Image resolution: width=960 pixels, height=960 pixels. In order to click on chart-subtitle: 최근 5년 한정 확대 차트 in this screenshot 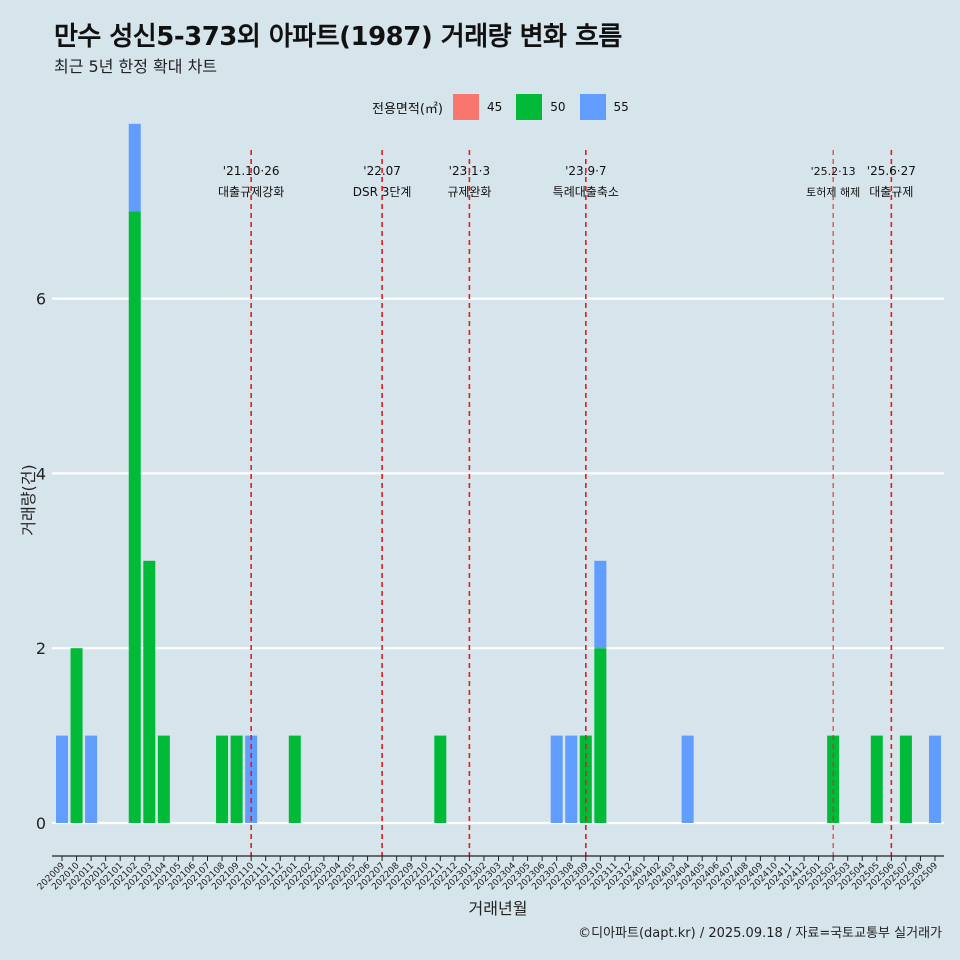, I will do `click(136, 66)`.